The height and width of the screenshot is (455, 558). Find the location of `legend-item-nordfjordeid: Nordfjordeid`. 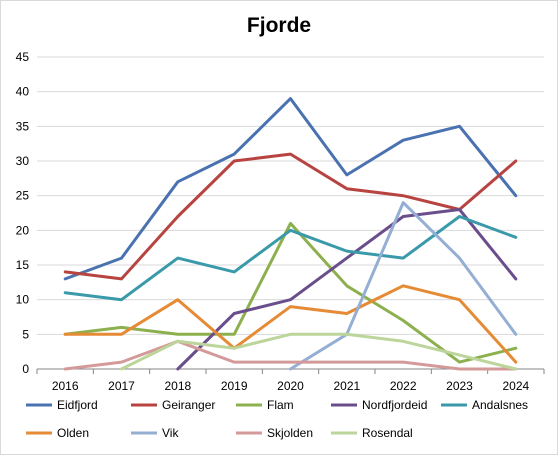

legend-item-nordfjordeid: Nordfjordeid is located at coordinates (379, 405).